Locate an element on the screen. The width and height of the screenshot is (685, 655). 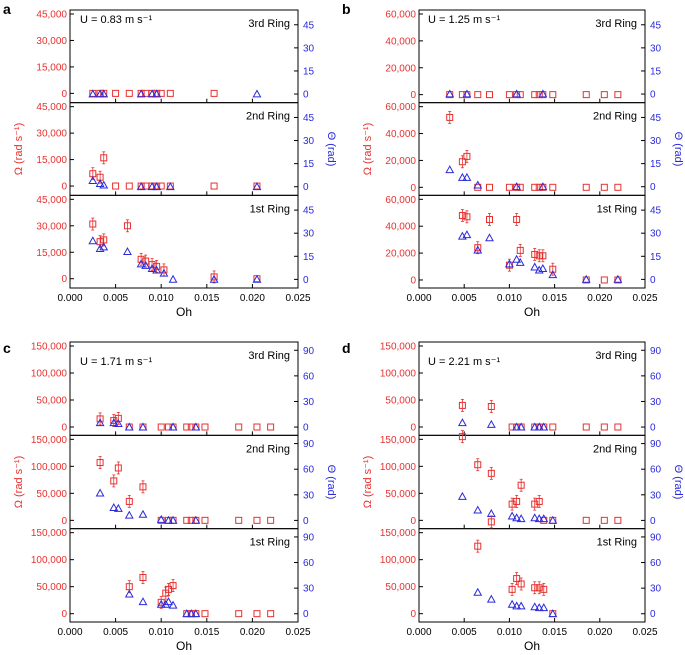
omega-tick-label: 60,000 is located at coordinates (400, 15).